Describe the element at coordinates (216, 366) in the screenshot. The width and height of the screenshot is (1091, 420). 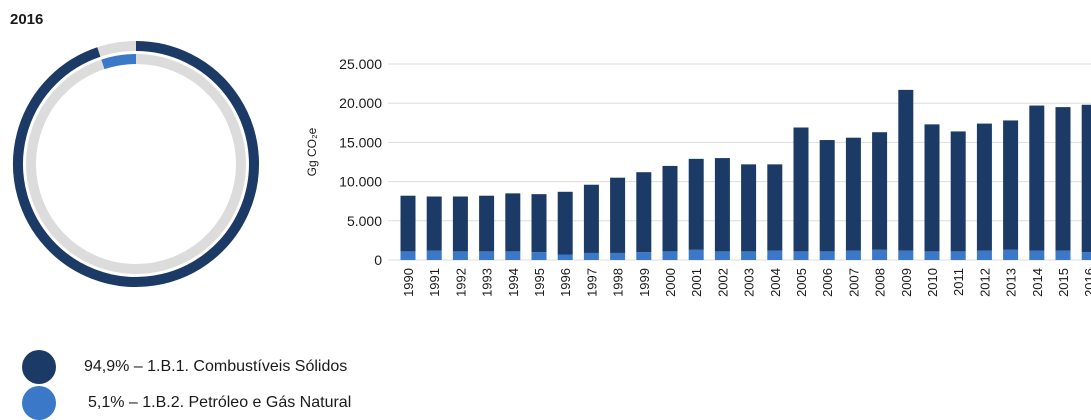
I see `legend-label-solid-fuels: 94,9% – 1.B.1. Combustíveis Sólidos` at that location.